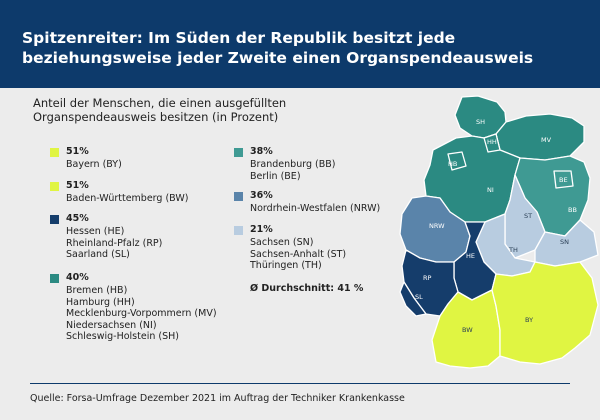 Image resolution: width=600 pixels, height=420 pixels. Describe the element at coordinates (98, 254) in the screenshot. I see `legend-name: Saarland (SL)` at that location.